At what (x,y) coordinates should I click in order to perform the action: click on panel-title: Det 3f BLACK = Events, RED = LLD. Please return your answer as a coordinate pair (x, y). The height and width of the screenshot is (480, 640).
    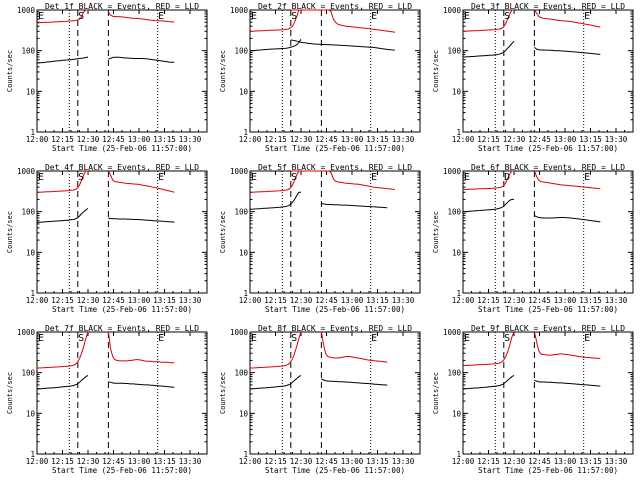
    Looking at the image, I should click on (548, 6).